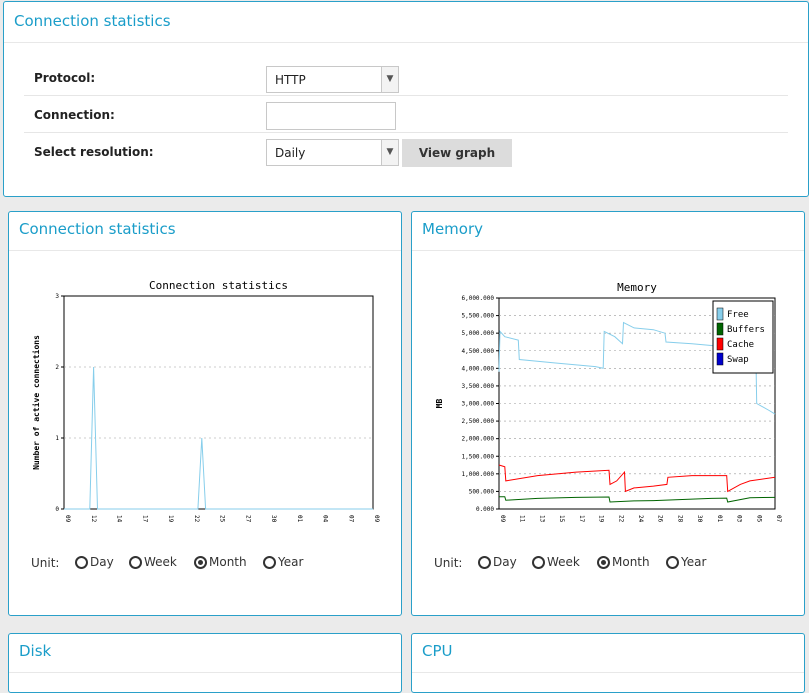 This screenshot has width=809, height=693. I want to click on y-tick-label: 3,500.000, so click(477, 386).